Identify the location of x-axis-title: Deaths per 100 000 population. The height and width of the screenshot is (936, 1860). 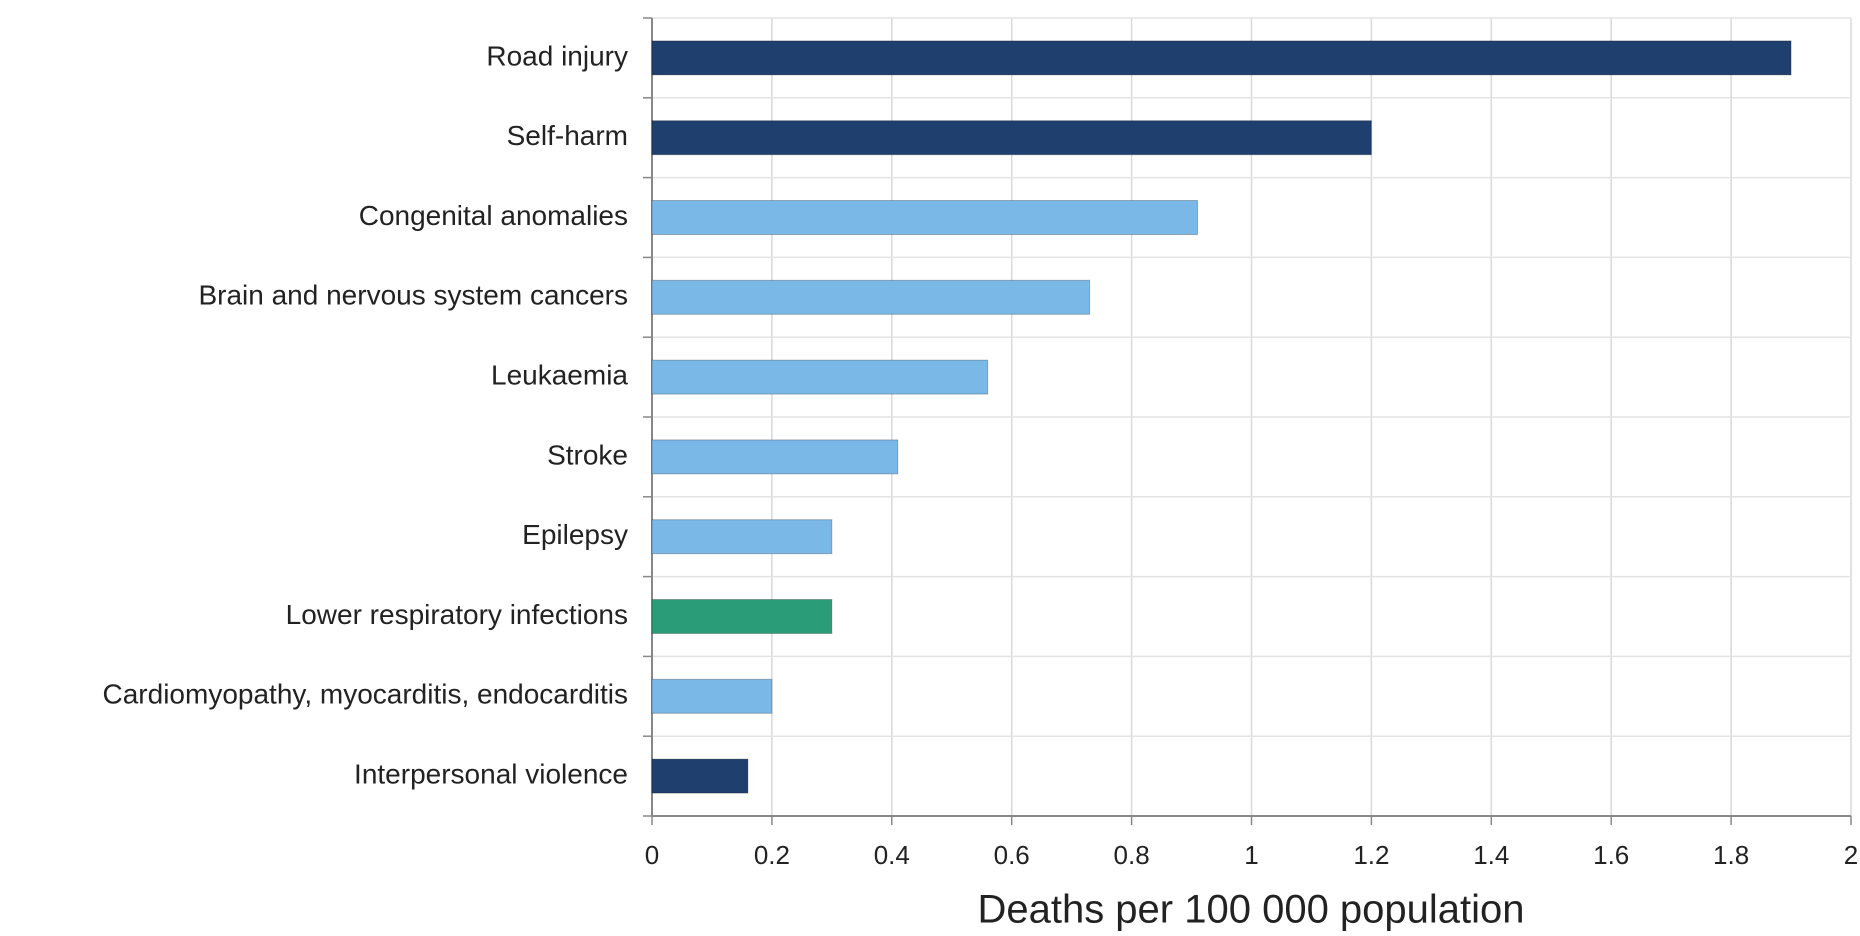
(1250, 909).